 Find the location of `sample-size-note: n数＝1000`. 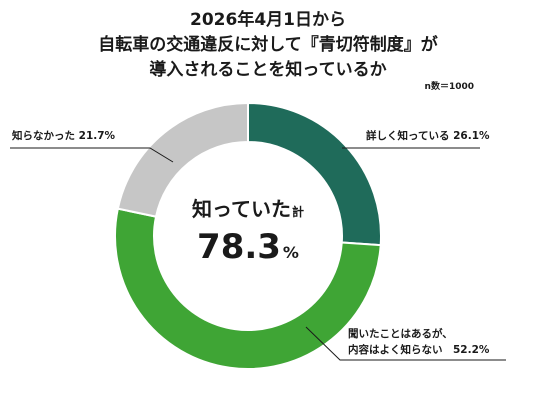

sample-size-note: n数＝1000 is located at coordinates (449, 86).